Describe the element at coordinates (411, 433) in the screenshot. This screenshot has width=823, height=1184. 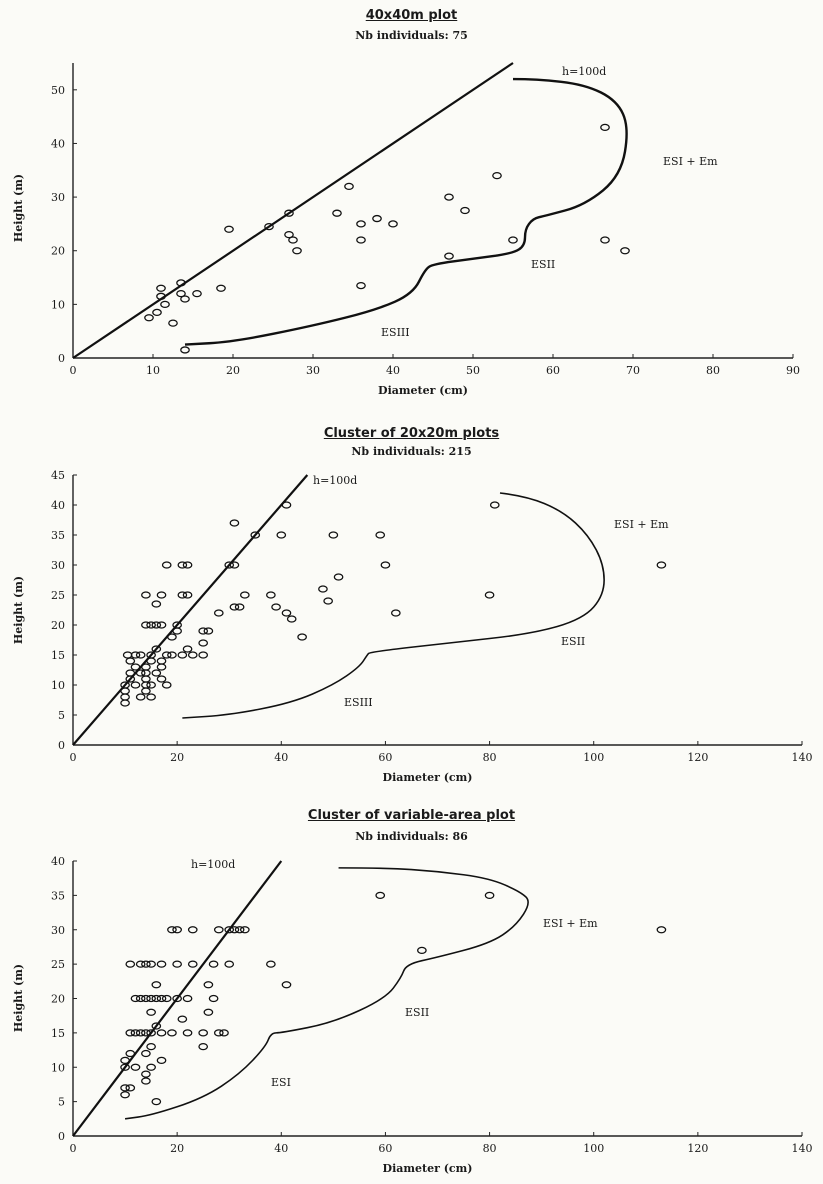
I see `chart-title: Cluster of 20x20m plots` at that location.